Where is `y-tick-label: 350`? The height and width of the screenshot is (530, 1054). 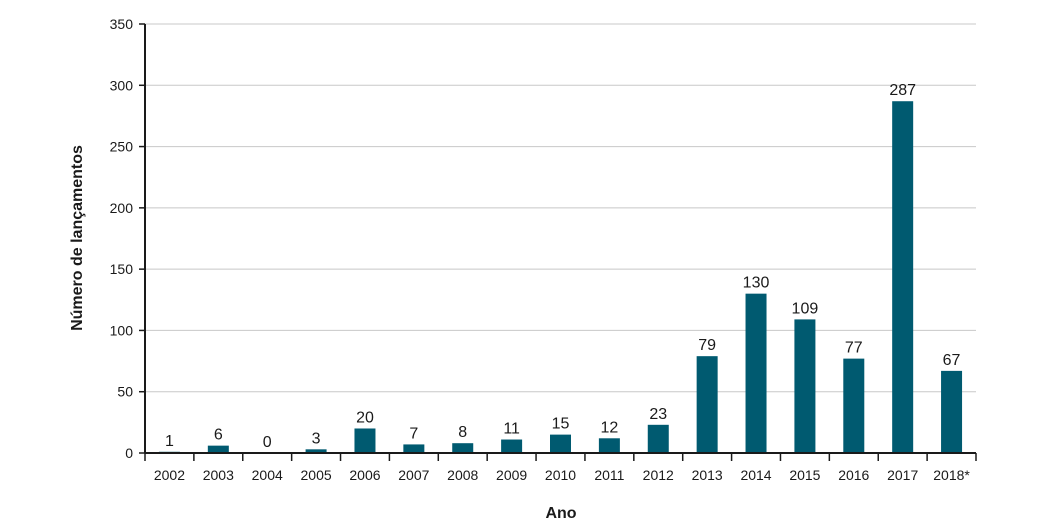
y-tick-label: 350 is located at coordinates (122, 24).